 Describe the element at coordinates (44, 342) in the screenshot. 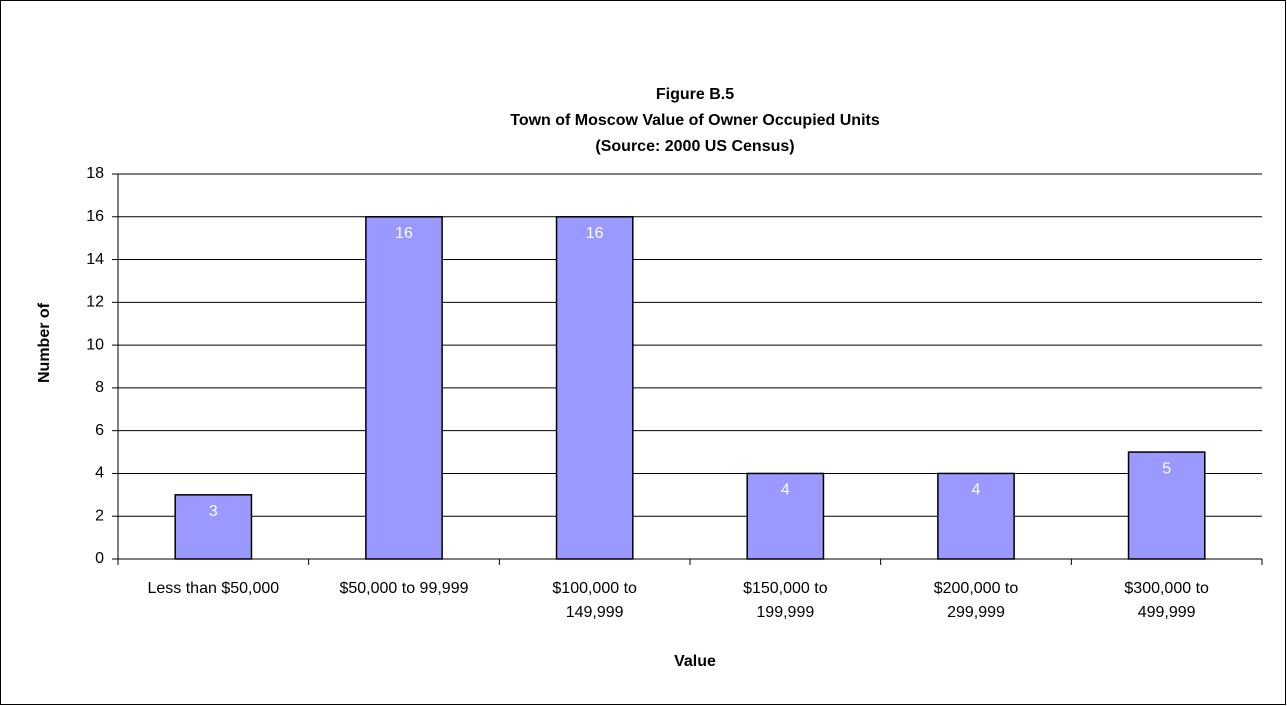

I see `y-axis-title: Number of` at that location.